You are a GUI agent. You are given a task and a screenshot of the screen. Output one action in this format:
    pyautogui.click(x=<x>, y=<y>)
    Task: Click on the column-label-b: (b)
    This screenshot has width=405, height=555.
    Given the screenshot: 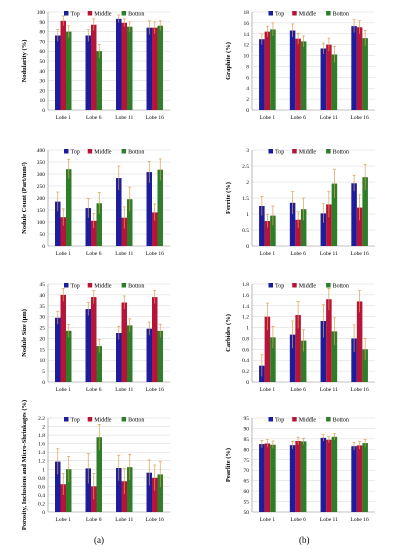 What is the action you would take?
    pyautogui.click(x=304, y=540)
    